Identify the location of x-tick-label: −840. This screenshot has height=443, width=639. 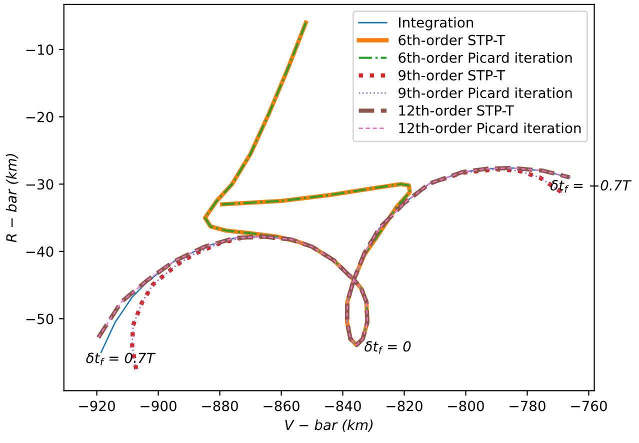
(343, 406).